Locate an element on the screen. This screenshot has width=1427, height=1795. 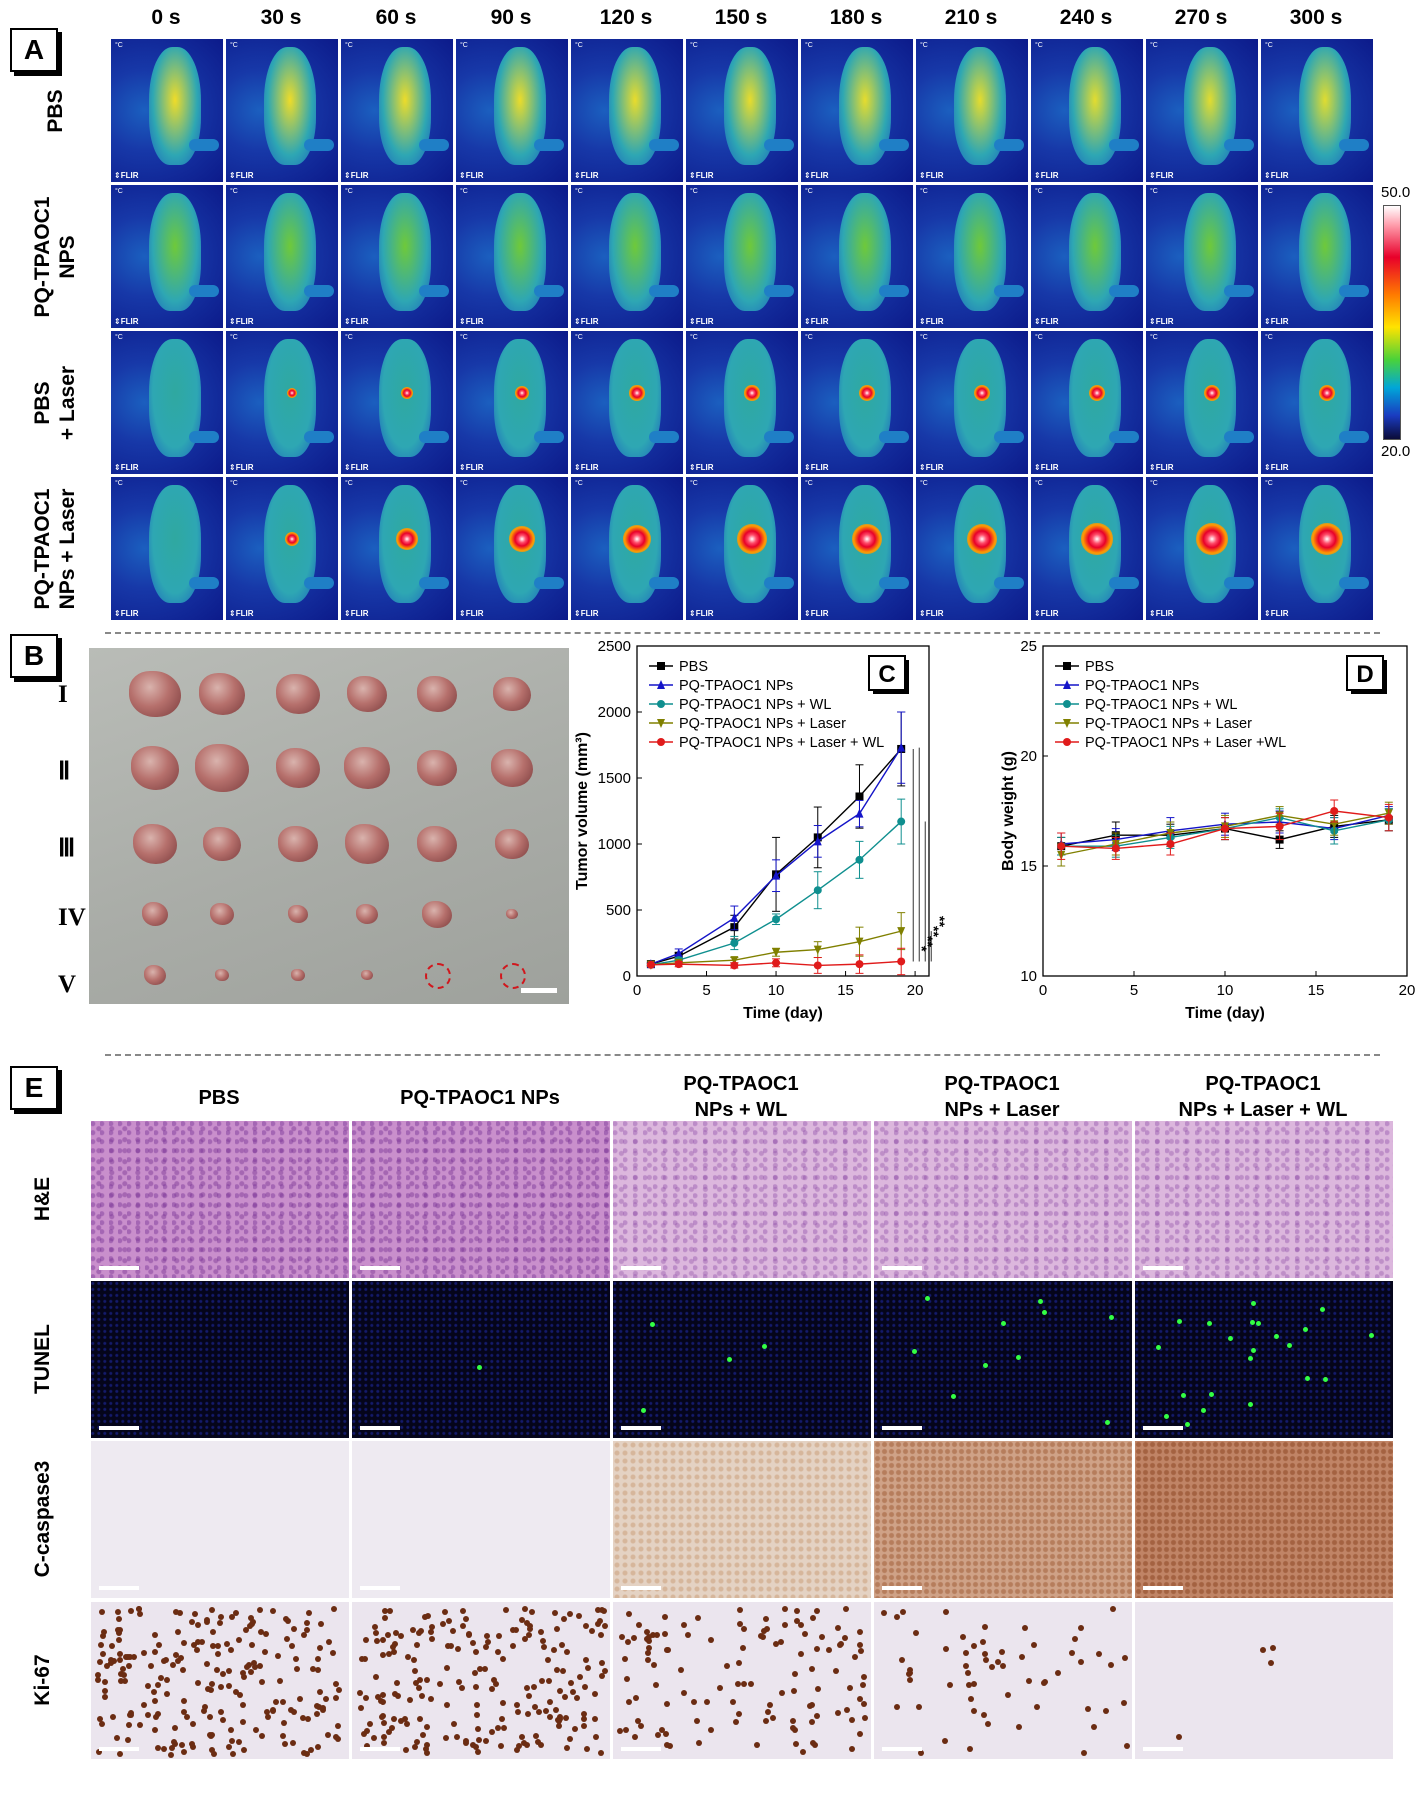
data-point is located at coordinates (650, 964).